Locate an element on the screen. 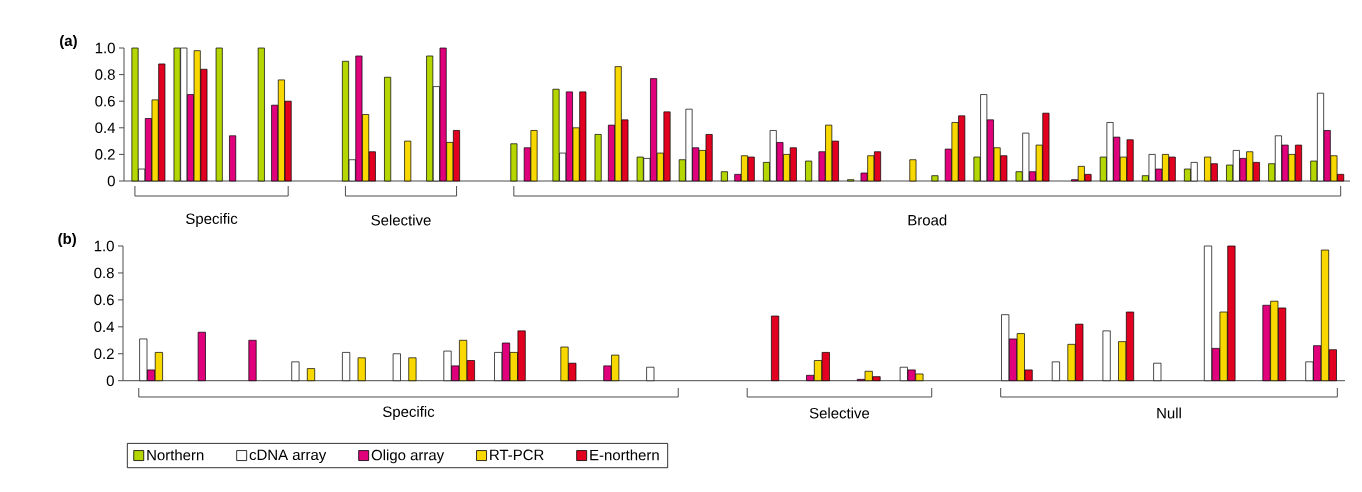 Image resolution: width=1362 pixels, height=492 pixels. chart-title: (a) is located at coordinates (68, 42).